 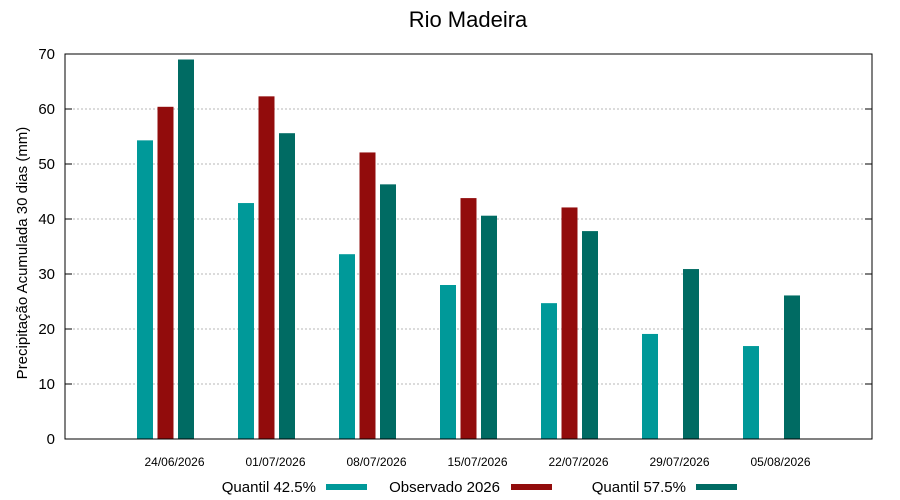 What do you see at coordinates (174, 462) in the screenshot?
I see `x-tick-label: 24/06/2026` at bounding box center [174, 462].